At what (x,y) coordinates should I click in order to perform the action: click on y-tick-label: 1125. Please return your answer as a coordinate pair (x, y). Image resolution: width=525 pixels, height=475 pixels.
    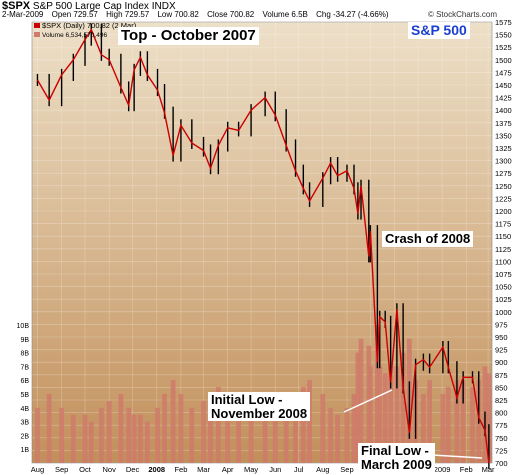
    Looking at the image, I should click on (503, 249).